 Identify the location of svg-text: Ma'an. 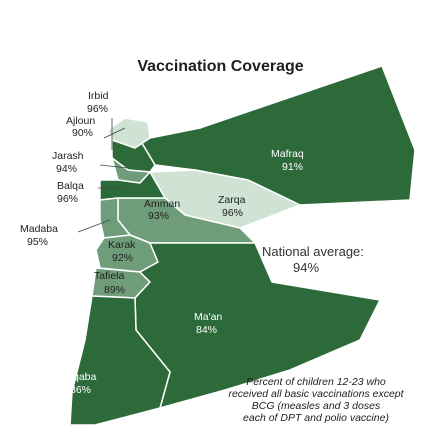
(208, 317).